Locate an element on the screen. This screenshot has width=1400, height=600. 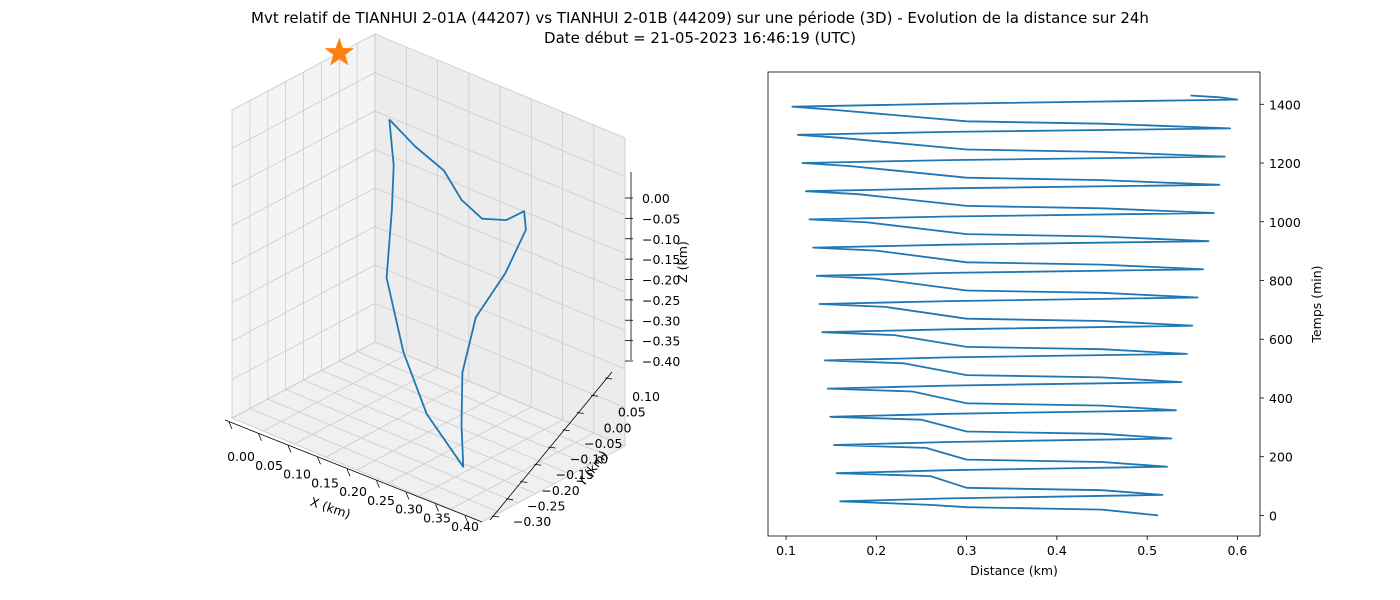
x-tick-label: 0.05 is located at coordinates (269, 465).